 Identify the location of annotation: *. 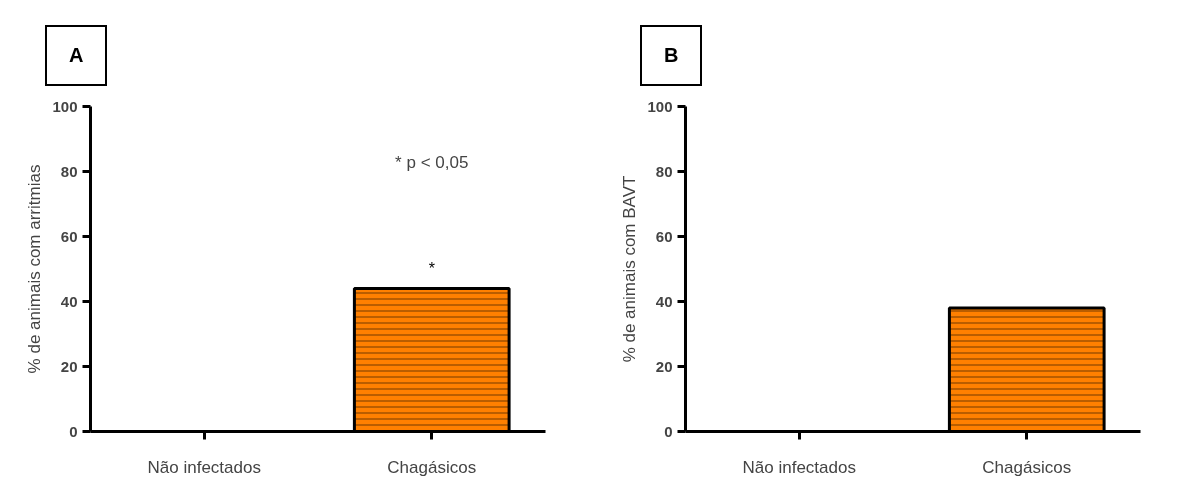
(431, 268).